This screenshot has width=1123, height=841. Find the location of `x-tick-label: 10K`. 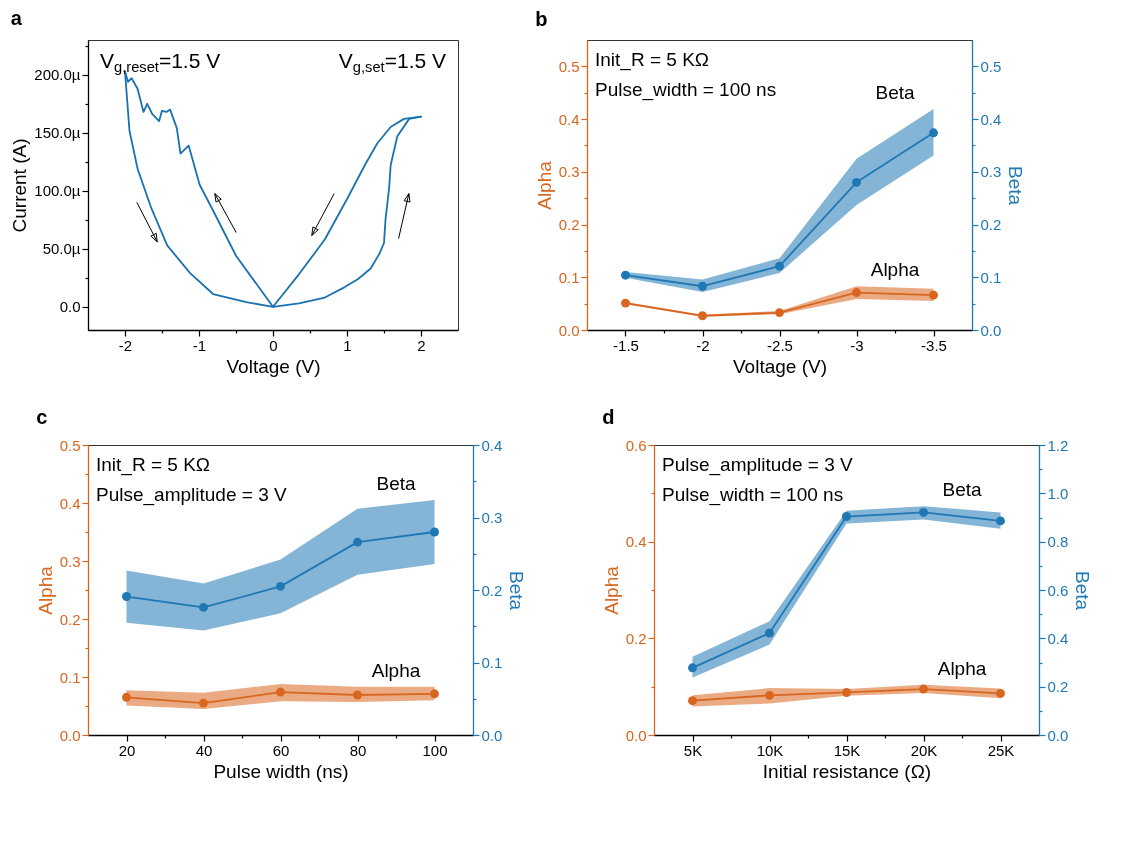

x-tick-label: 10K is located at coordinates (770, 750).